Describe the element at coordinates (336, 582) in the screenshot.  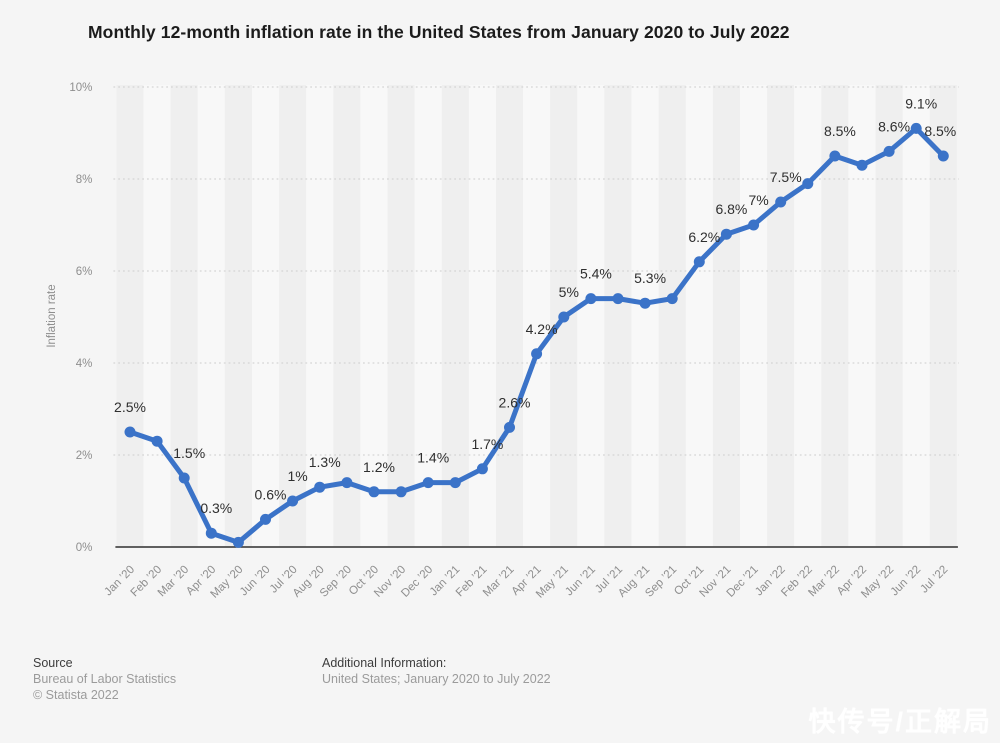
I see `x-tick-label: Sep ’20` at that location.